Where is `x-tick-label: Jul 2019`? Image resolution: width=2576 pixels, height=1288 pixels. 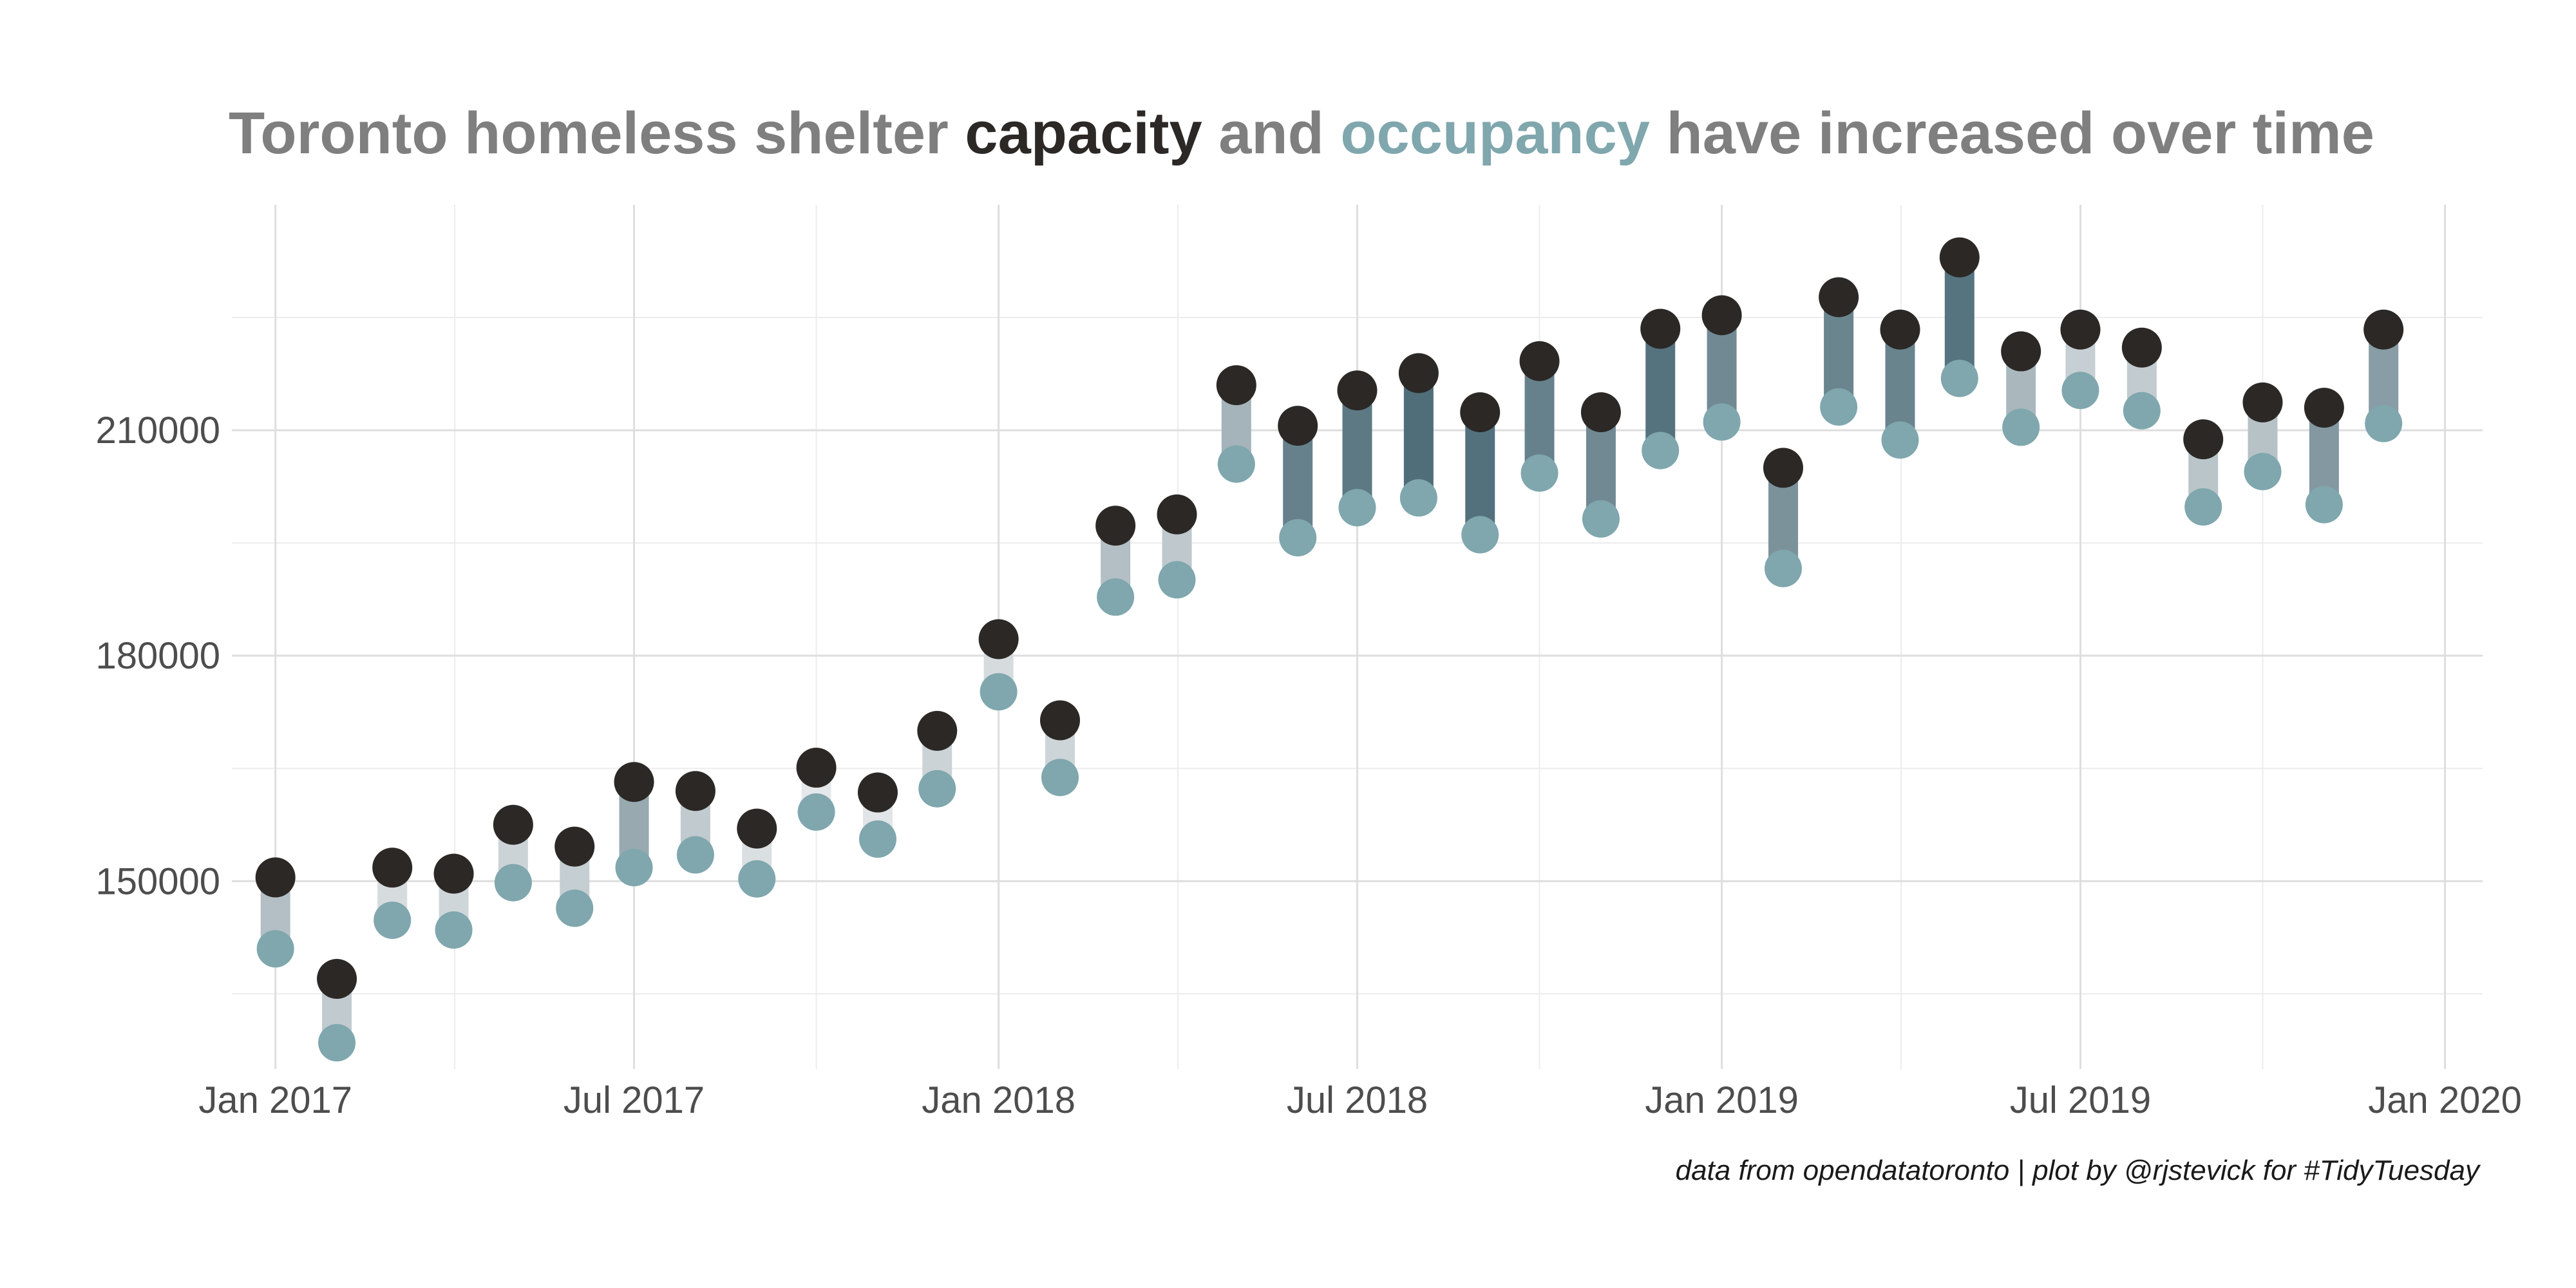
x-tick-label: Jul 2019 is located at coordinates (2080, 1100).